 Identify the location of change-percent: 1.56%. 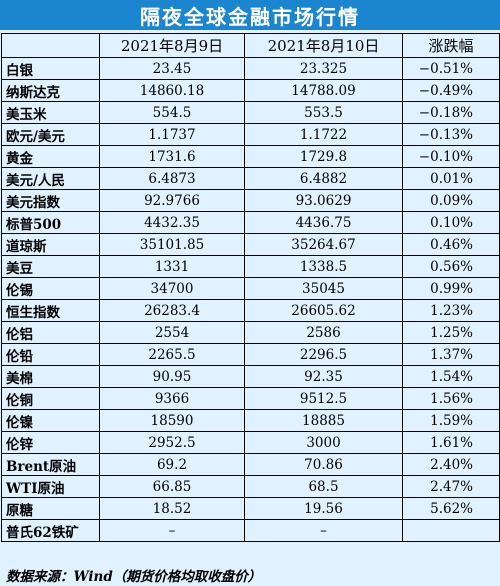
(451, 398).